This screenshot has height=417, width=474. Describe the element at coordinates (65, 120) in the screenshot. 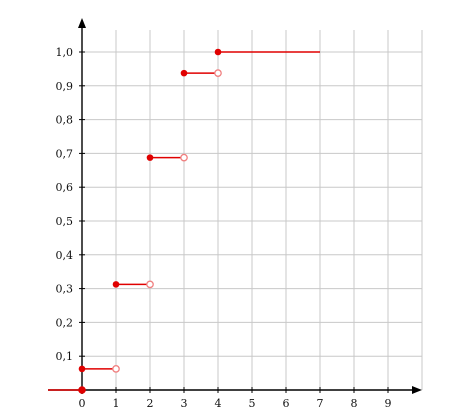

I see `y-tick-label: 0,8` at that location.